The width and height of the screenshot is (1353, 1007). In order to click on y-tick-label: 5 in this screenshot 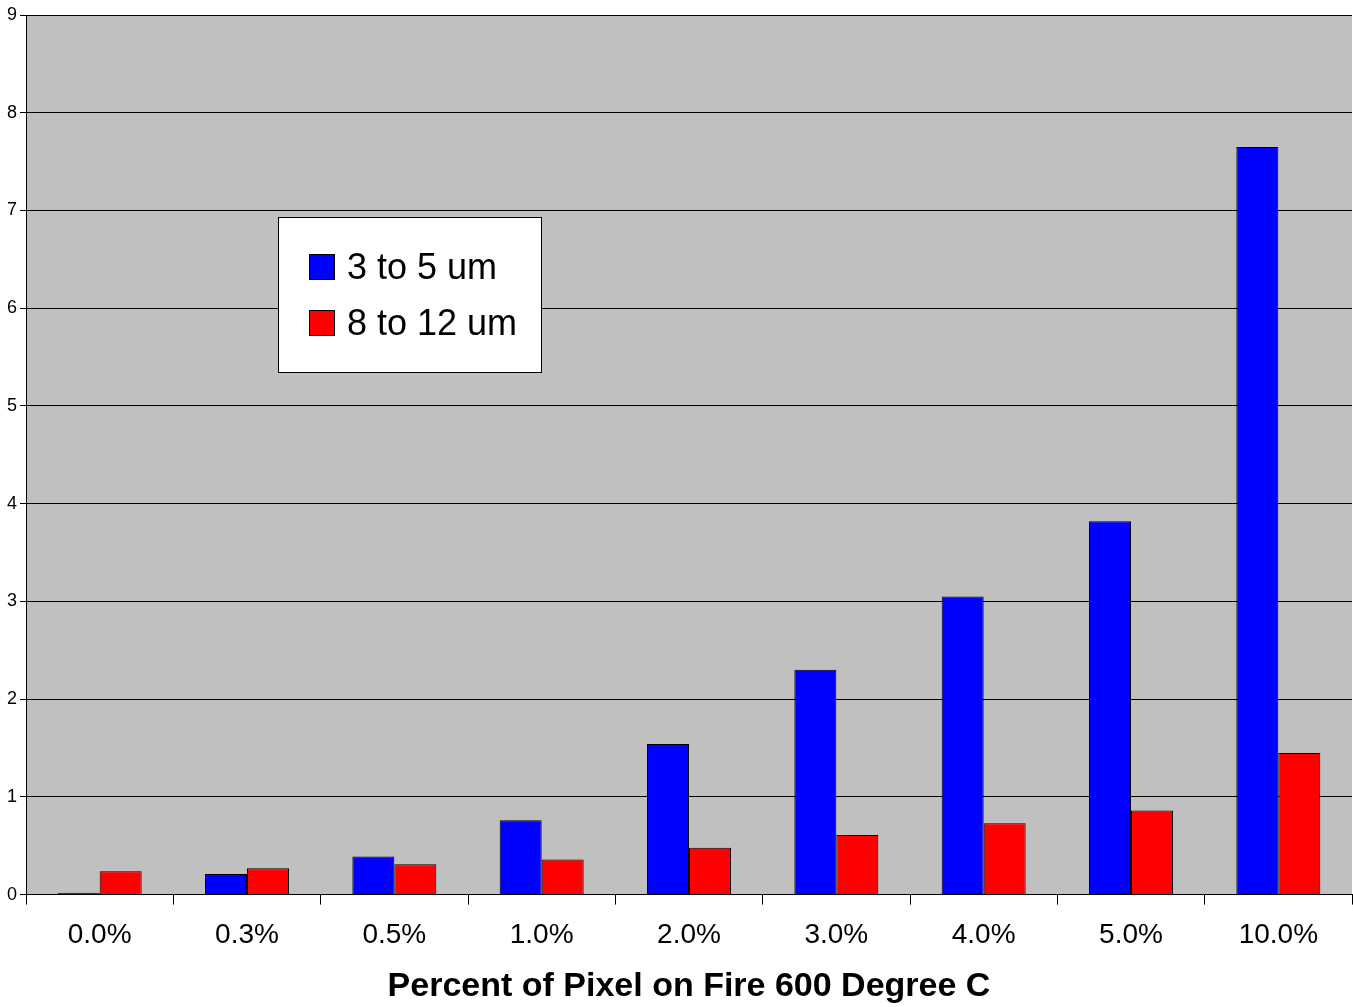, I will do `click(12, 404)`.